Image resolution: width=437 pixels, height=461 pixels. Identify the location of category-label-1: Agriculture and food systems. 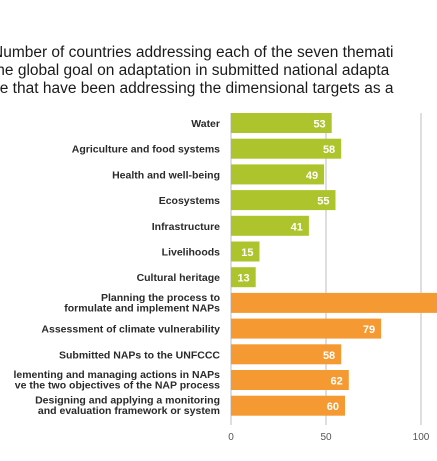
(146, 150).